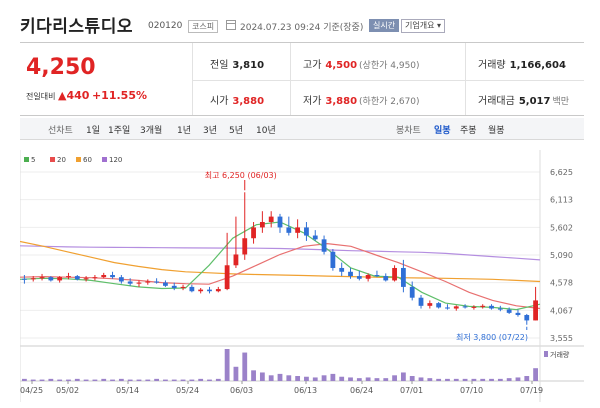 The width and height of the screenshot is (600, 408). Describe the element at coordinates (219, 101) in the screenshot. I see `quote-cell-label: 시가` at that location.